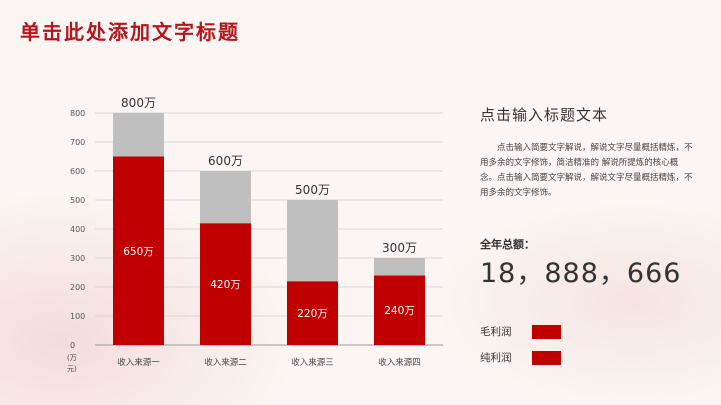 Image resolution: width=721 pixels, height=405 pixels. I want to click on annual-total-caption: 全年总额：, so click(507, 244).